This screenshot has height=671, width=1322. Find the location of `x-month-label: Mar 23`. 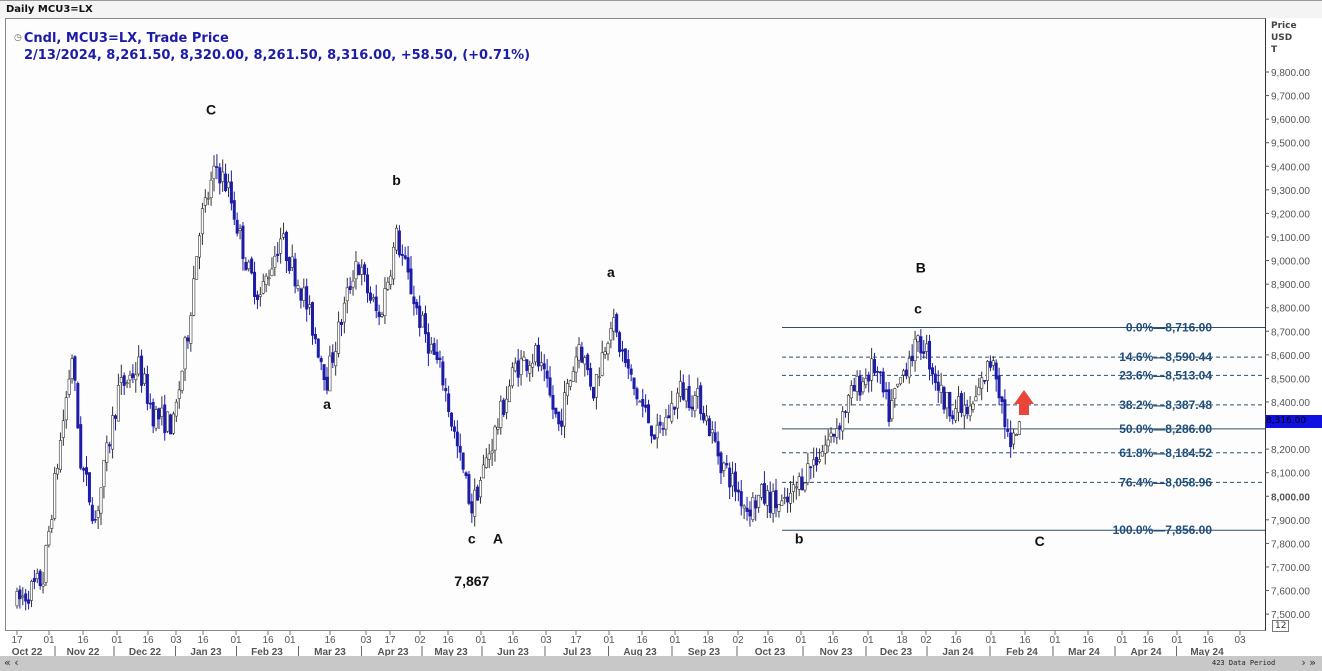

x-month-label: Mar 23 is located at coordinates (330, 651).